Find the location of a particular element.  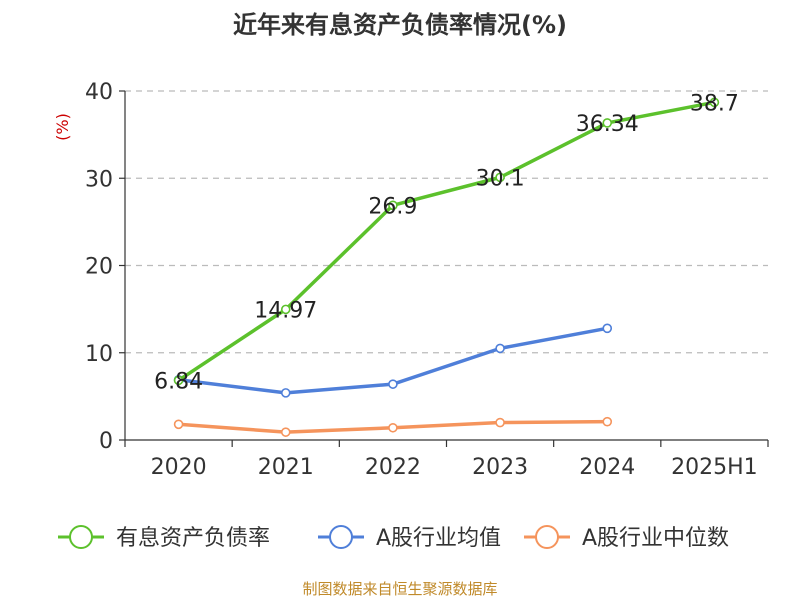

legend: 有息资产负债率 A股行业均值 A股行业中位数 is located at coordinates (393, 538).